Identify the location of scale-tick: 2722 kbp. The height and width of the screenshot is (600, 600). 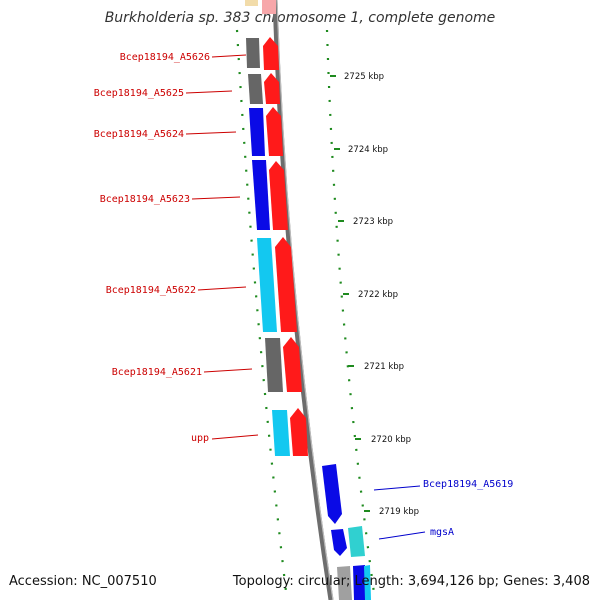
(370, 295).